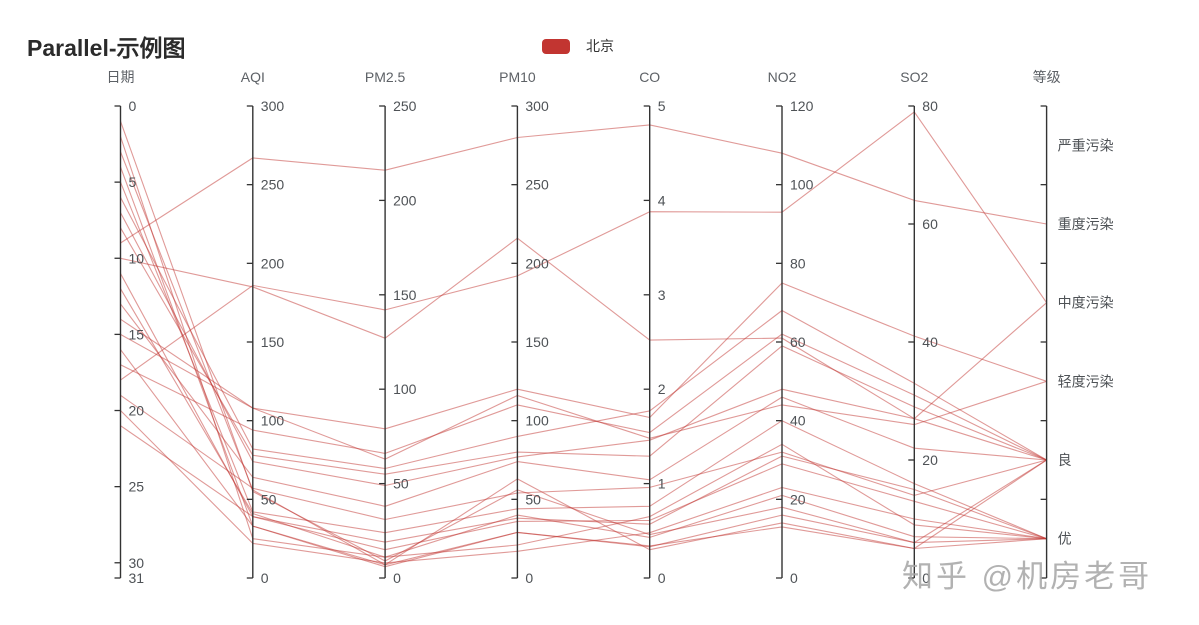 This screenshot has width=1199, height=625. Describe the element at coordinates (782, 77) in the screenshot. I see `axis-name: NO2` at that location.